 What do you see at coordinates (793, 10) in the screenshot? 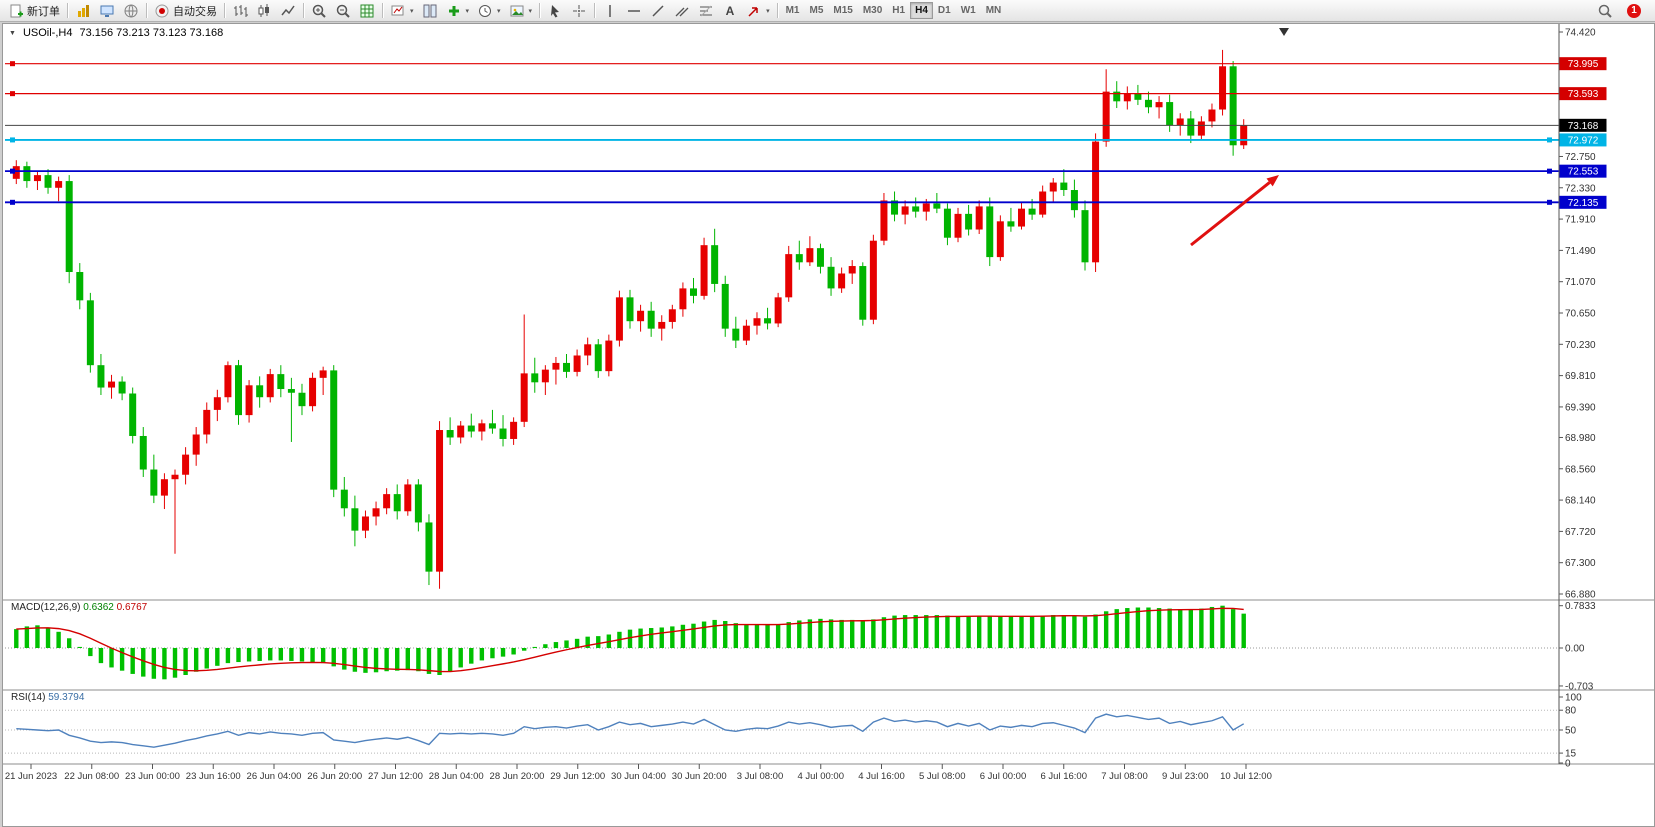
I see `timeframe-m1: M1` at bounding box center [793, 10].